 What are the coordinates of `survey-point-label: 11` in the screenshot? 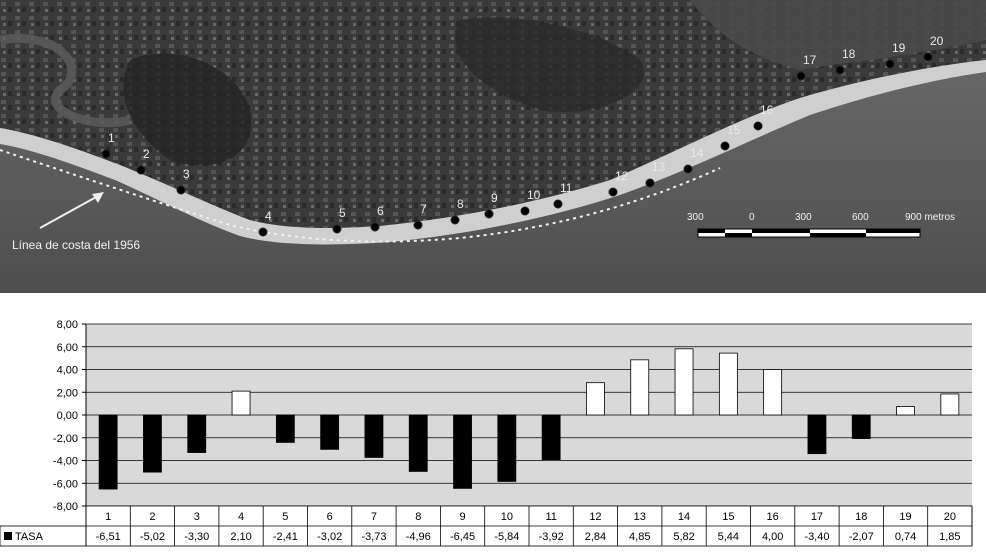 It's located at (566, 188).